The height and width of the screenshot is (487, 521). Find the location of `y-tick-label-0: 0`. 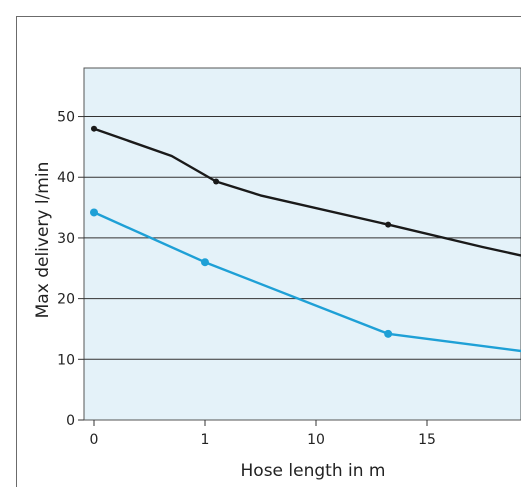

y-tick-label-0: 0 is located at coordinates (70, 421).